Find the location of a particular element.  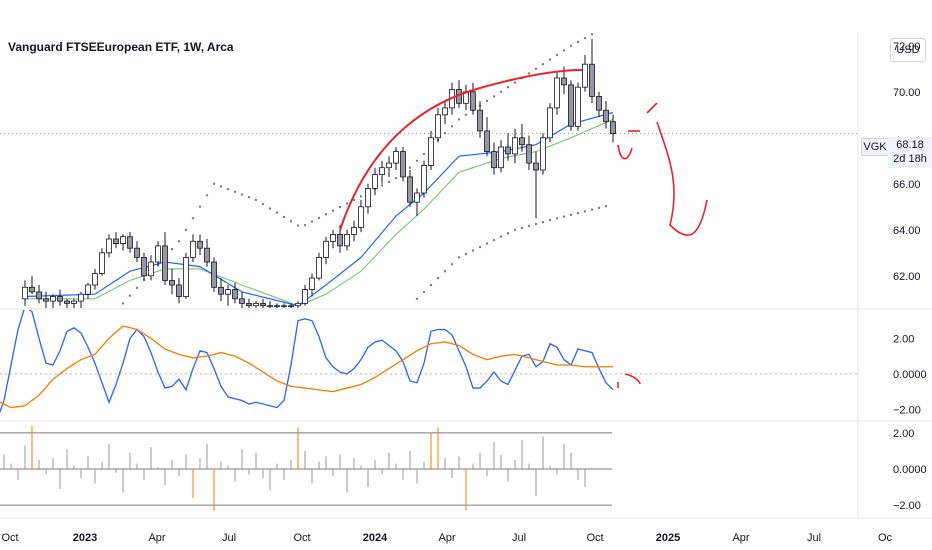

annotation-arc is located at coordinates (461, 150).